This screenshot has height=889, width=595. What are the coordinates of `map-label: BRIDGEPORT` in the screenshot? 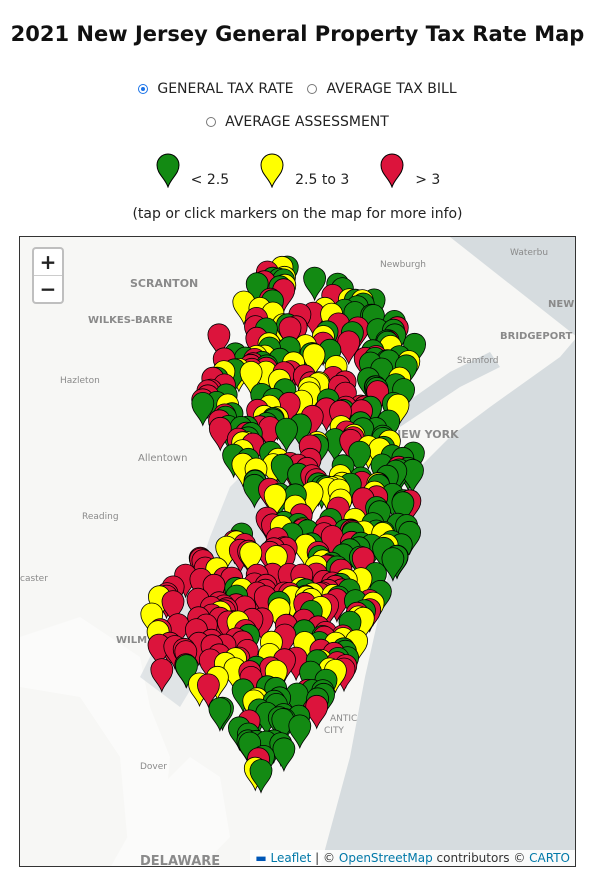 It's located at (536, 336).